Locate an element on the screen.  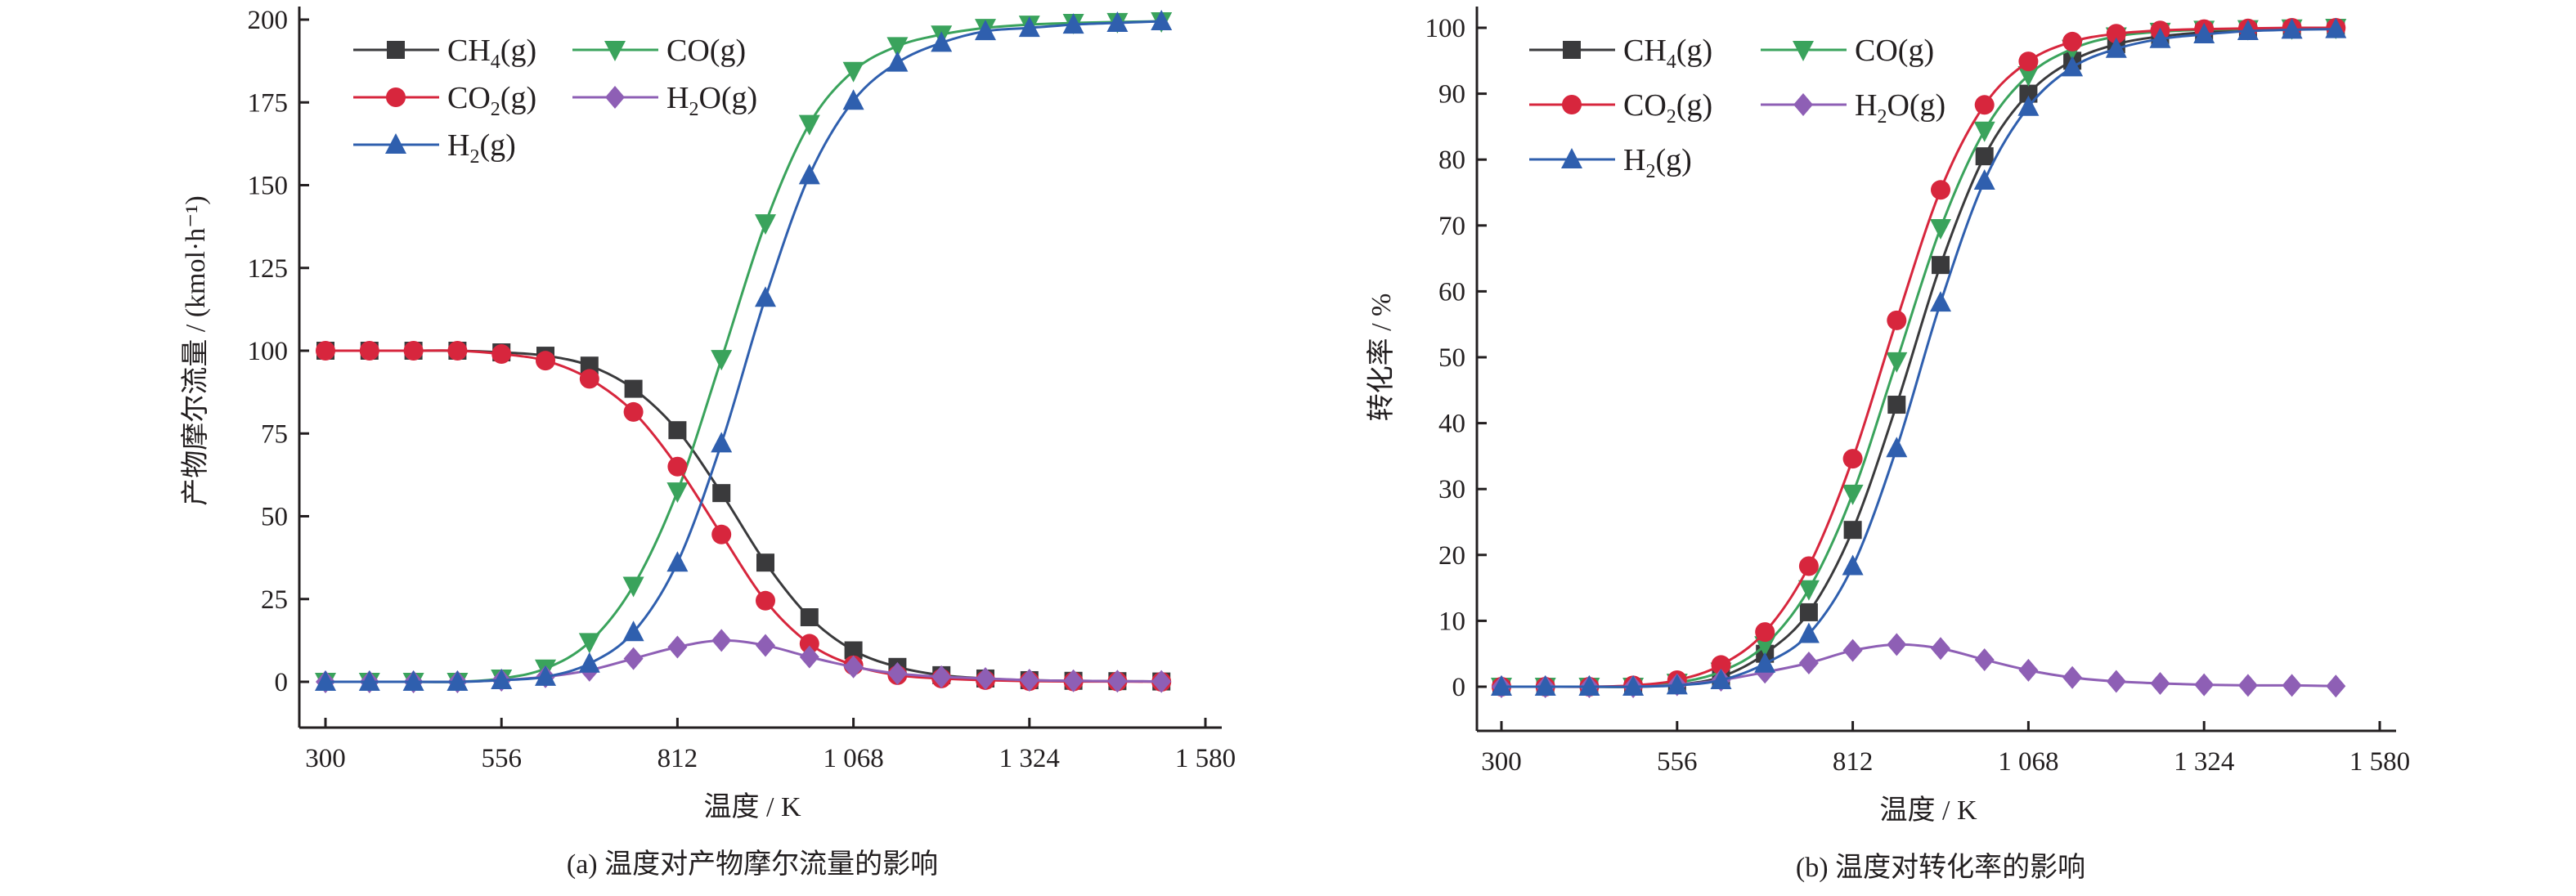
x-tick-label: 300 is located at coordinates (325, 758).